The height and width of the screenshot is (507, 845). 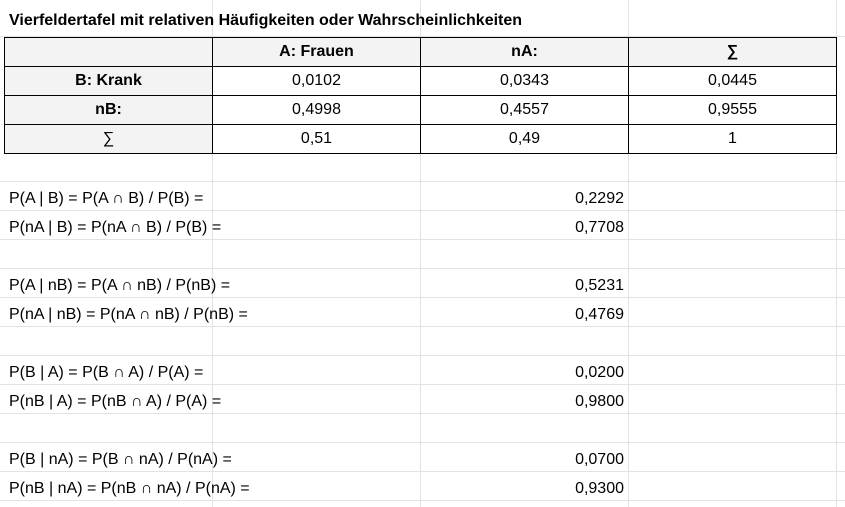 What do you see at coordinates (316, 52) in the screenshot?
I see `column-header-a: A: Frauen` at bounding box center [316, 52].